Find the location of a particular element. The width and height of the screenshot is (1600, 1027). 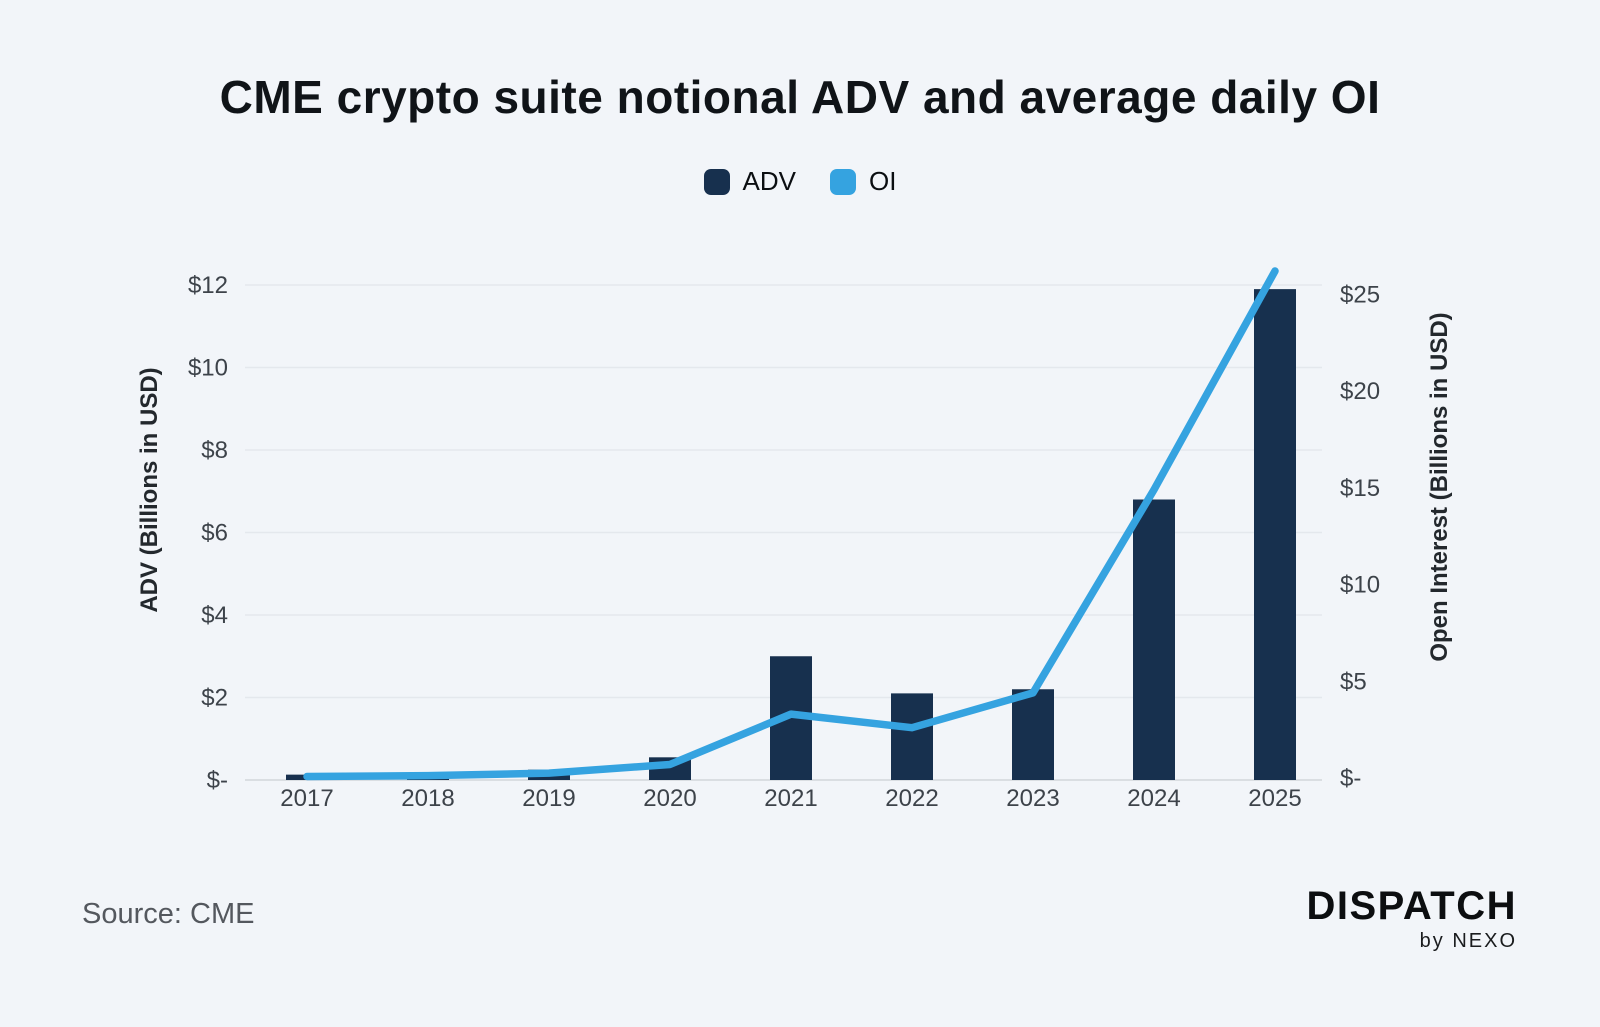

x-axis-label-2020: 2020 is located at coordinates (669, 798).